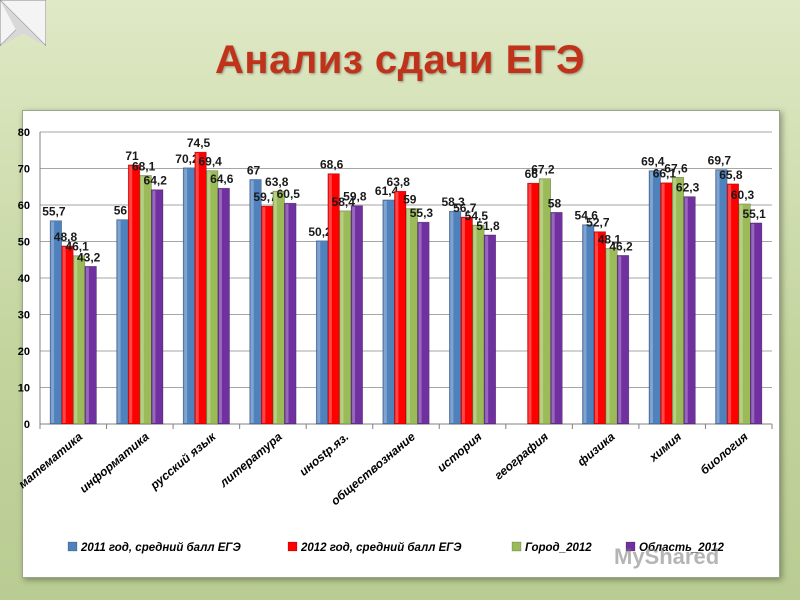 This screenshot has width=800, height=600. I want to click on page-curl-top-right, so click(23, 23).